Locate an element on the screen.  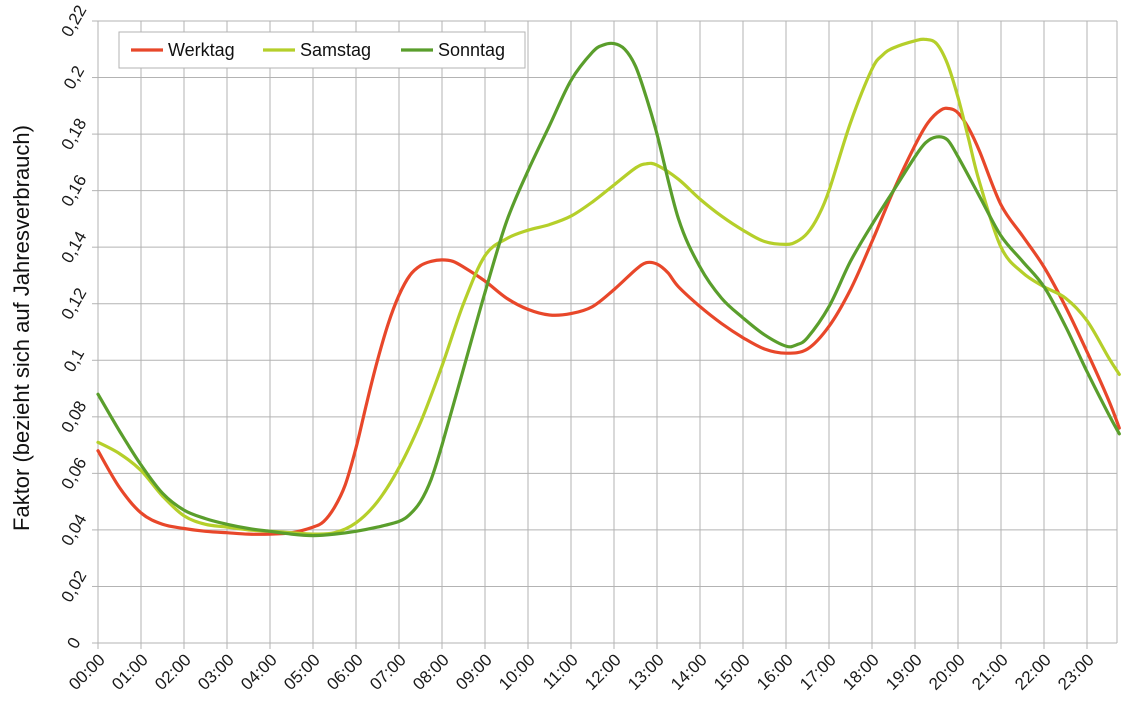
y-tick-label: 0,1 is located at coordinates (74, 360).